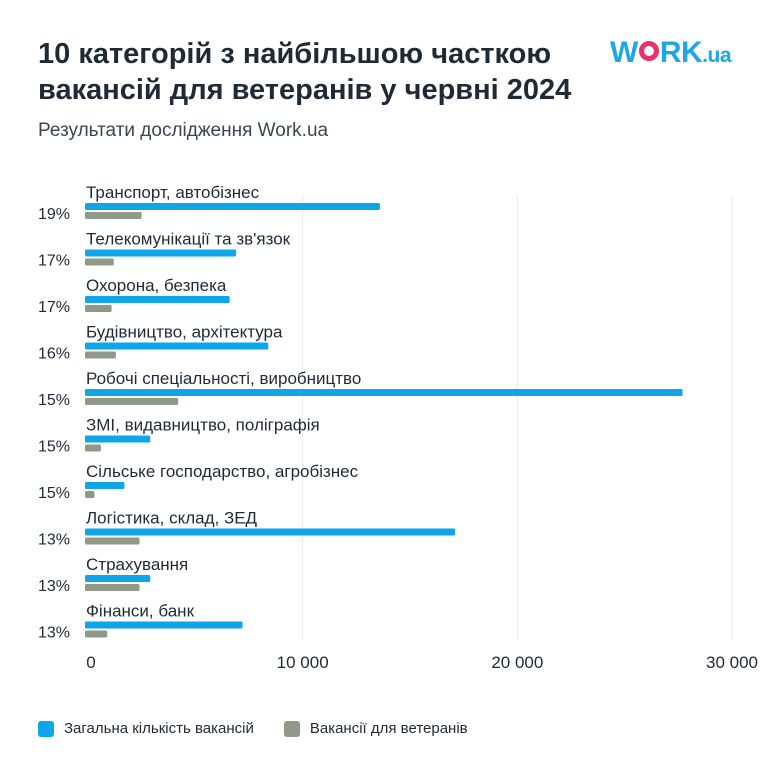 Image resolution: width=768 pixels, height=768 pixels. Describe the element at coordinates (183, 130) in the screenshot. I see `chart-subtitle: Результати дослідження Work.ua` at that location.